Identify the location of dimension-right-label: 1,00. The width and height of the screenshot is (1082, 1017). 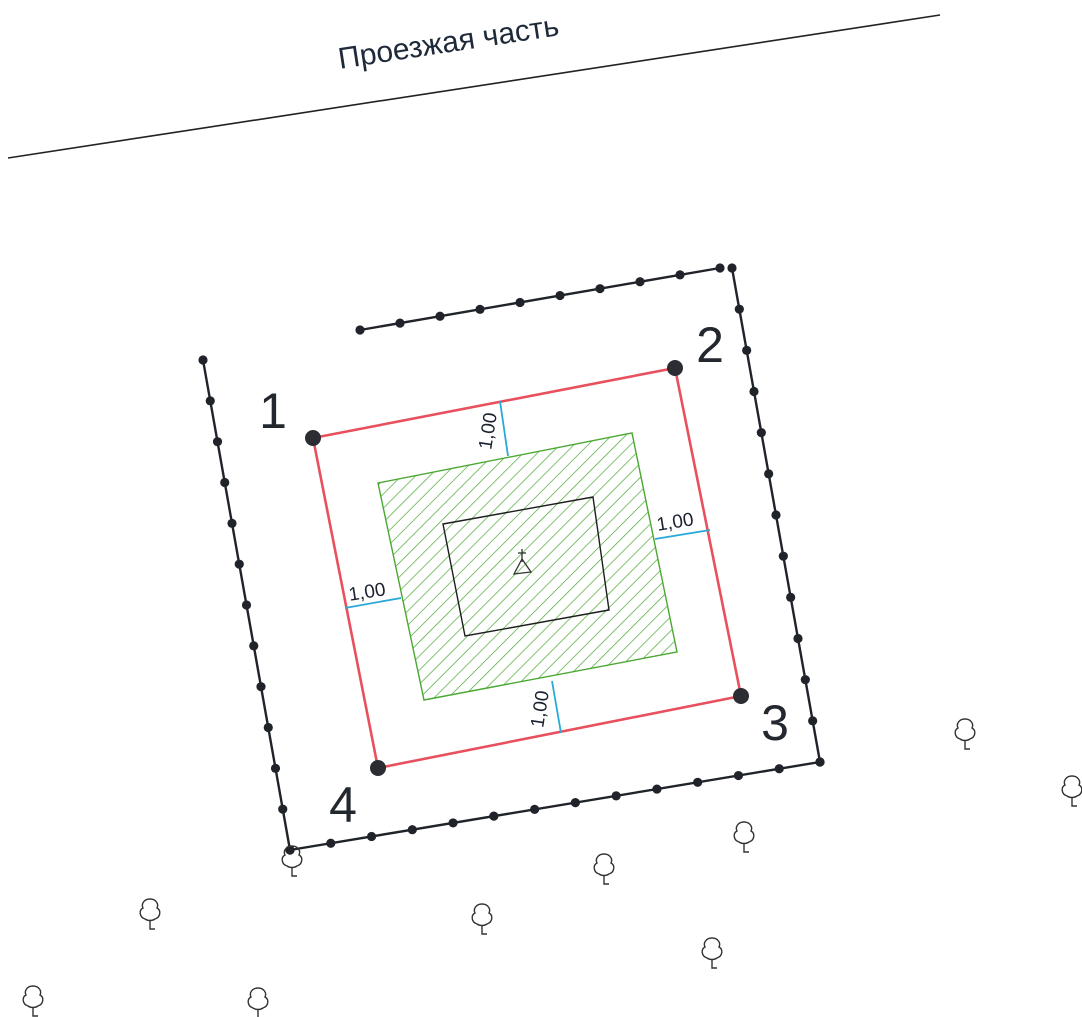
(675, 522).